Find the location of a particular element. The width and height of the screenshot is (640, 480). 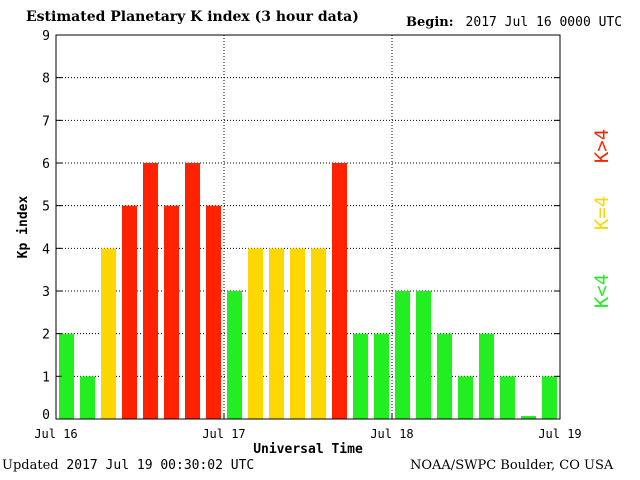

x-tick-label: Jul 18 is located at coordinates (391, 434).